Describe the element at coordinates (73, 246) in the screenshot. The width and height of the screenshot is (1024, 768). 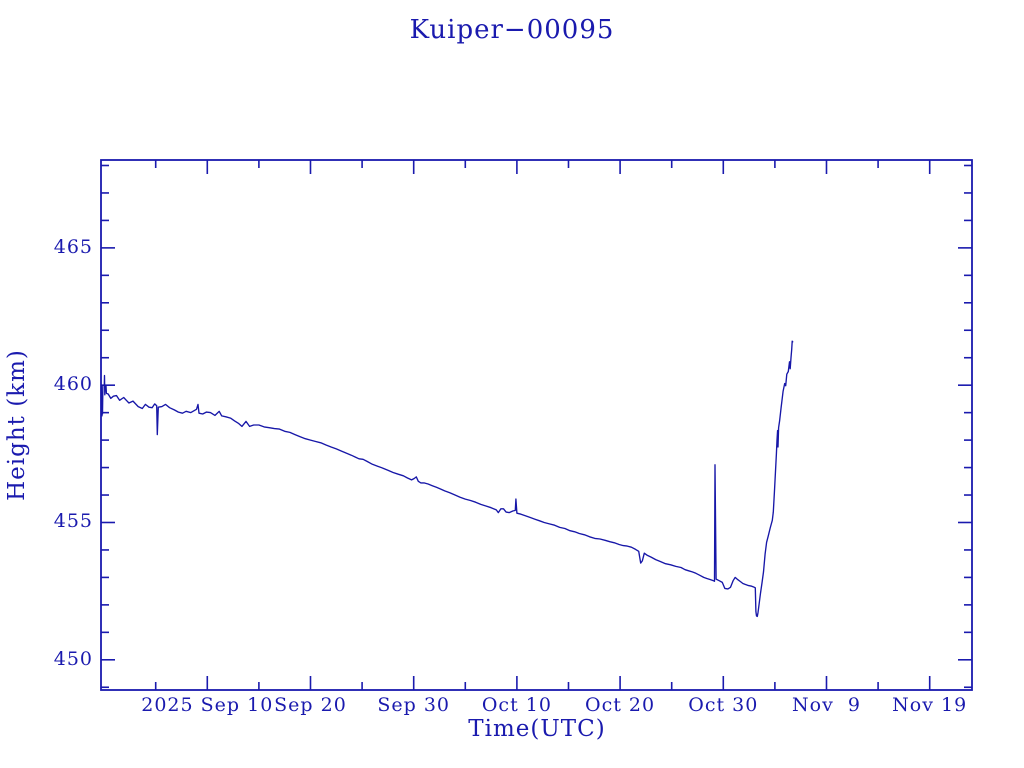
I see `y-tick-label: 465` at that location.